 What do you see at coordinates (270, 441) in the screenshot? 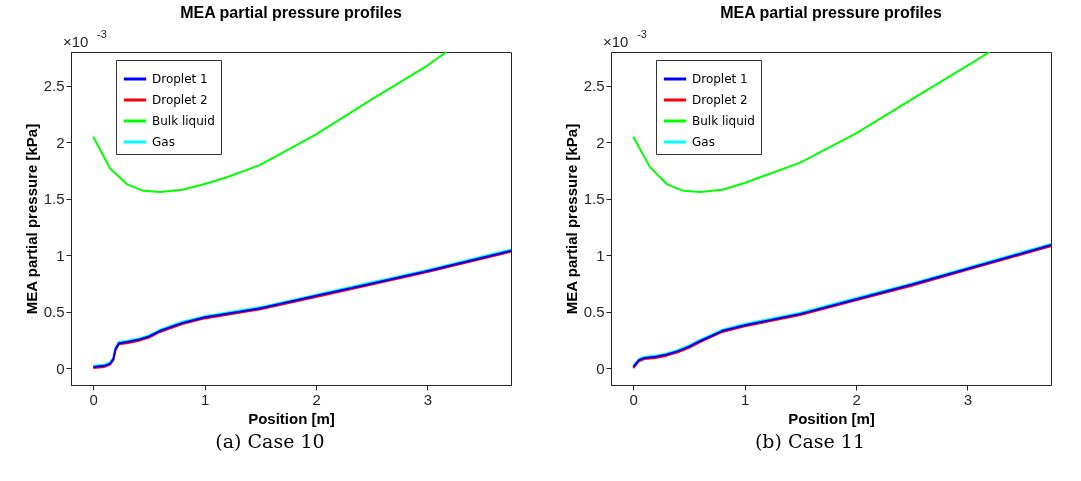
I see `text: (a) Case 10` at bounding box center [270, 441].